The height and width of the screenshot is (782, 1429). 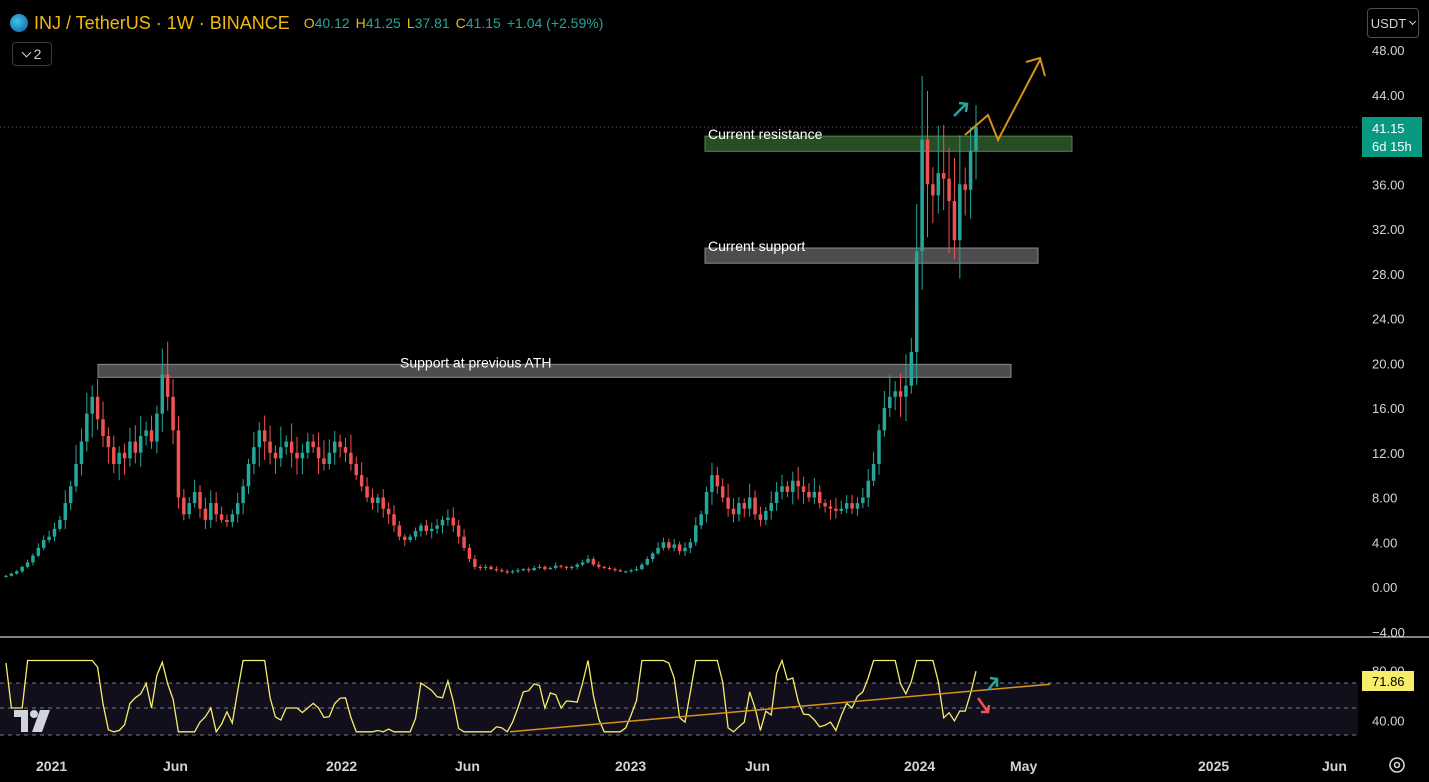 I want to click on currency-selector: USDT, so click(x=1393, y=23).